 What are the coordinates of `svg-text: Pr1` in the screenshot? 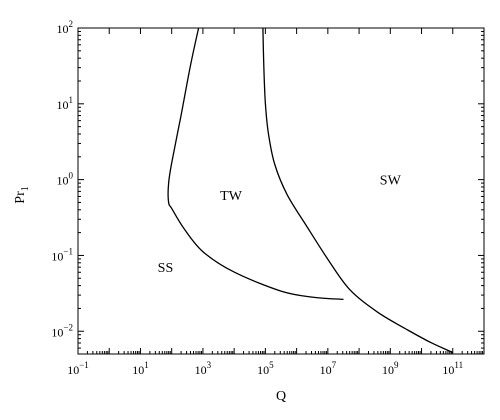 It's located at (22, 194).